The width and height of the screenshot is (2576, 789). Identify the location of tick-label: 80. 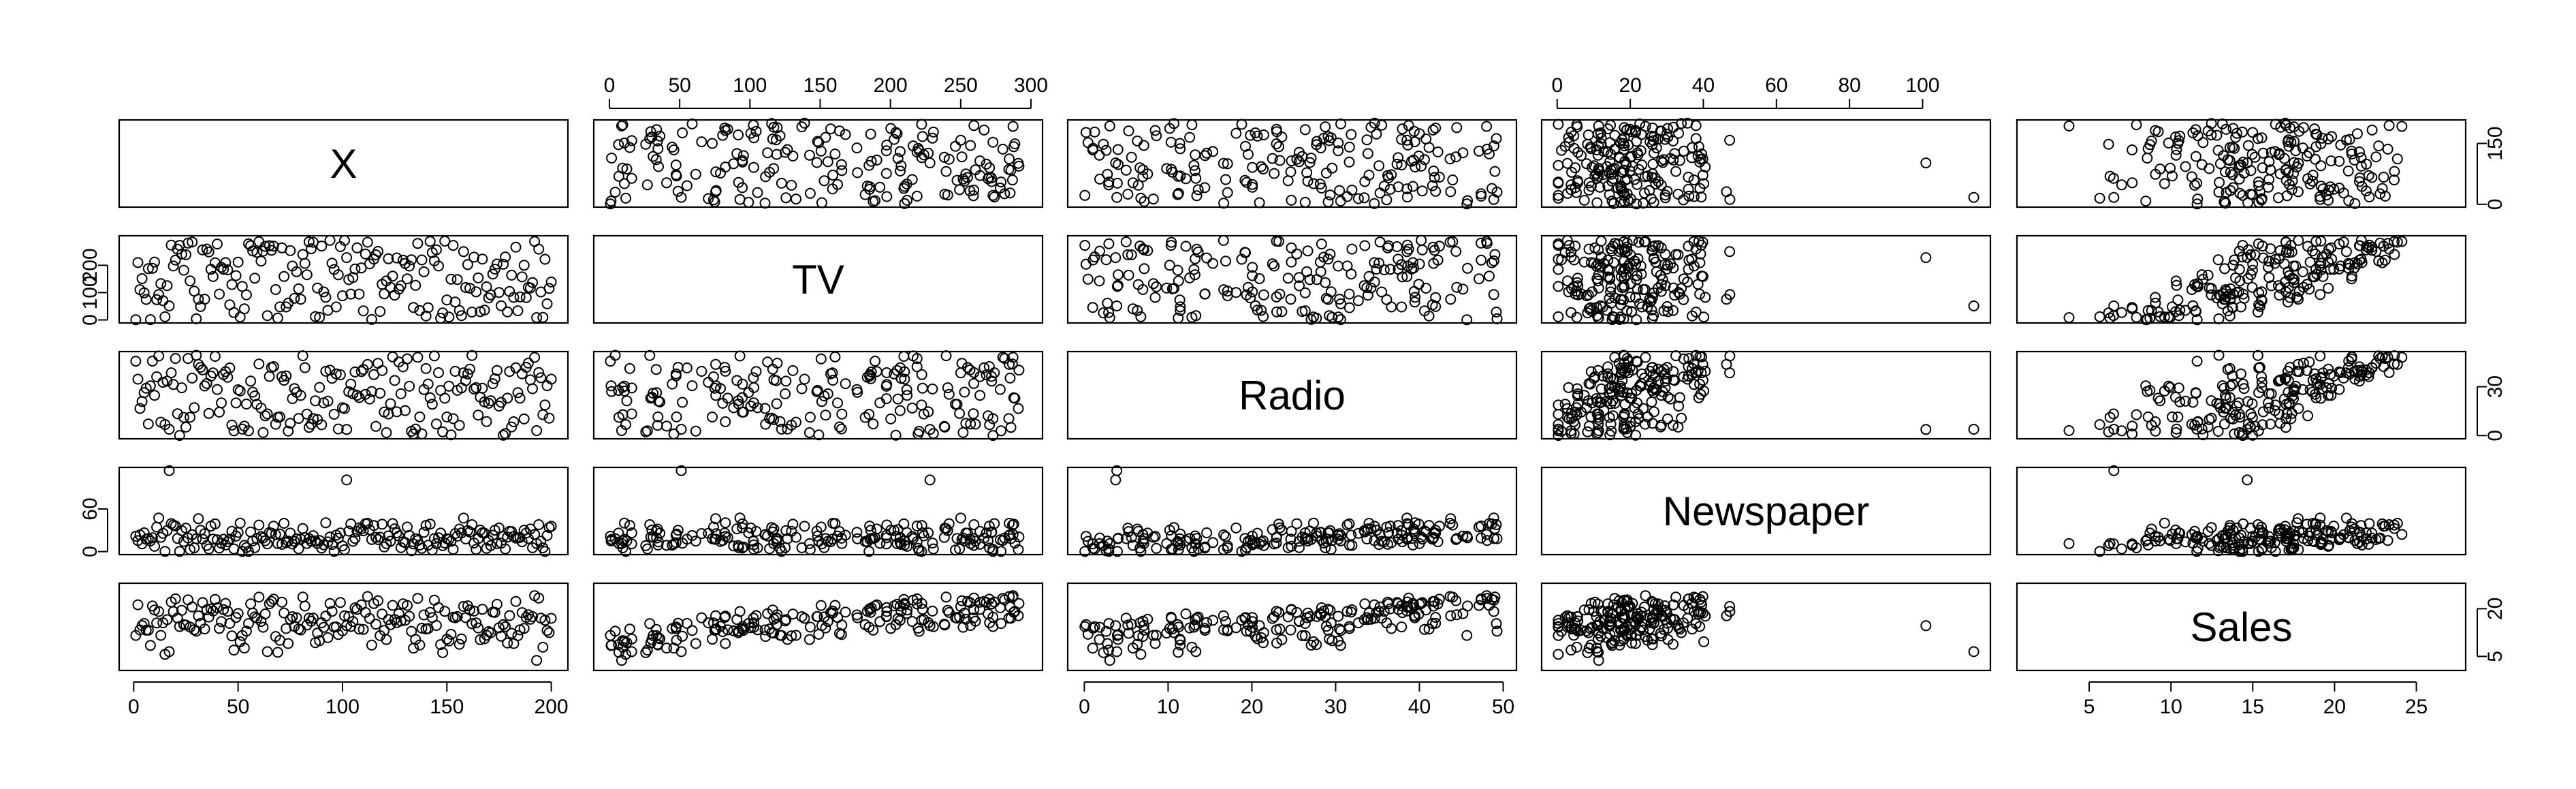
(1849, 85).